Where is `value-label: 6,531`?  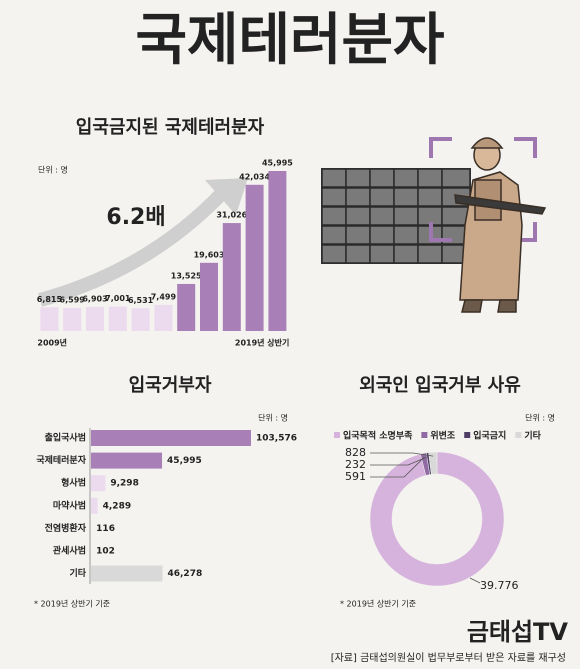
value-label: 6,531 is located at coordinates (141, 300).